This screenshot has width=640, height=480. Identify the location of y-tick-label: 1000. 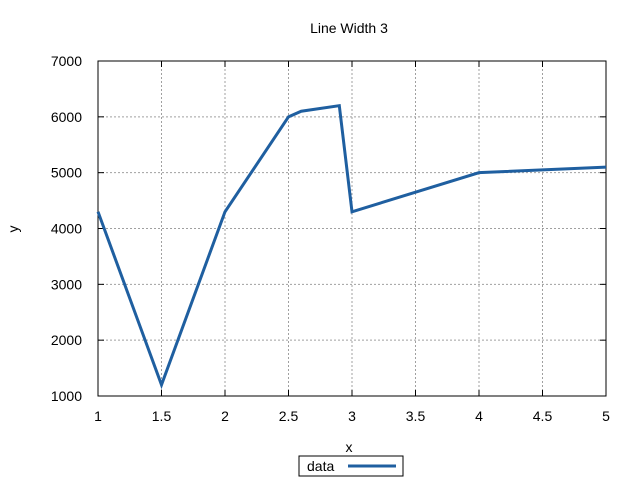
(66, 396).